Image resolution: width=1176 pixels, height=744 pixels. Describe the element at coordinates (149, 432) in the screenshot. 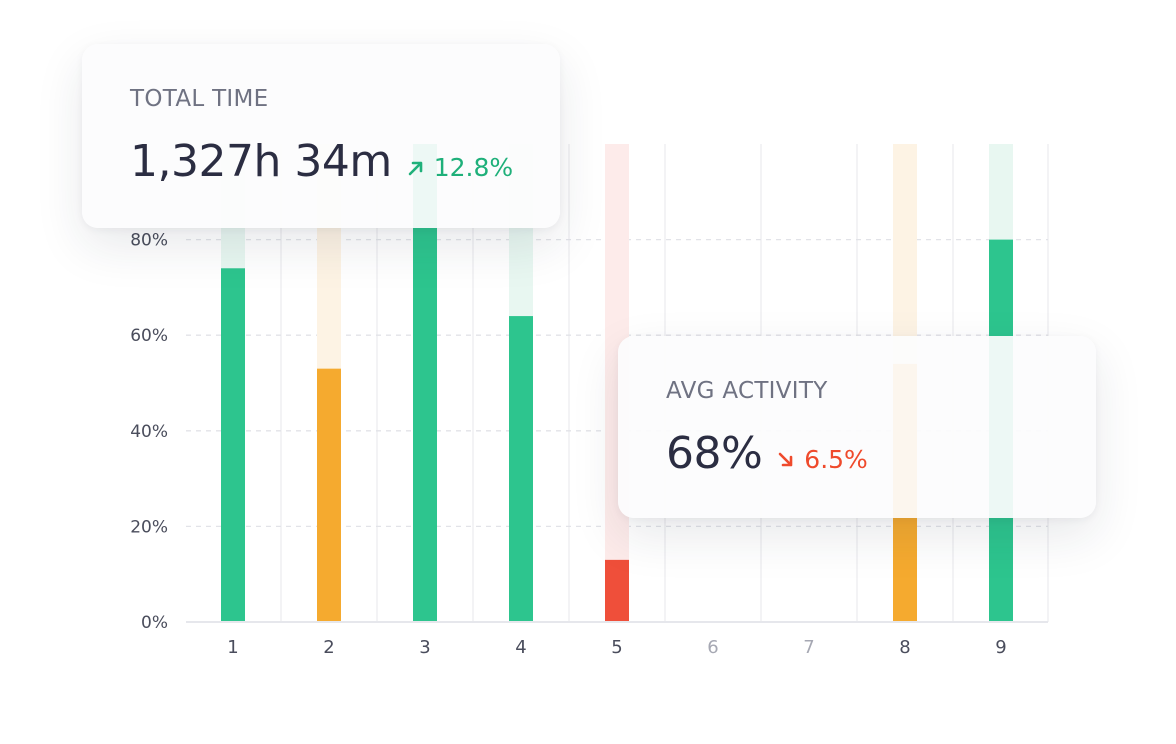

I see `y-tick-label: 40%` at that location.